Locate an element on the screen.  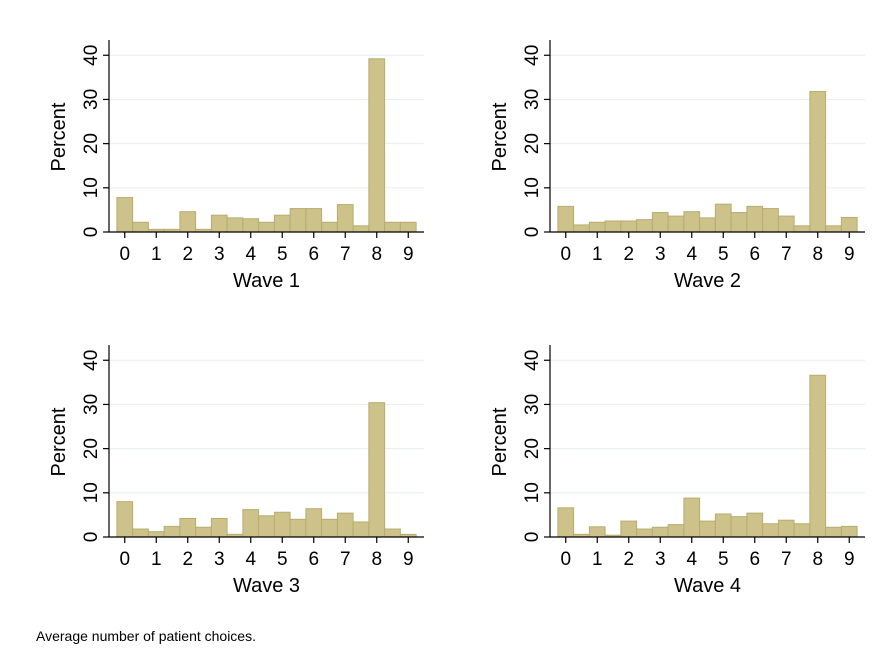
x-axis-title: Wave 2 is located at coordinates (707, 281).